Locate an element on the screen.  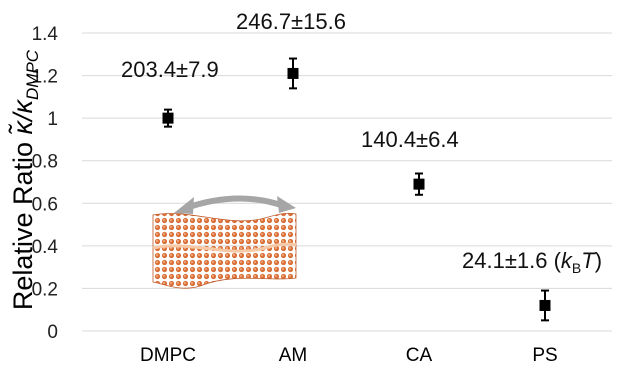
data-label-text: 140.4±6.4 is located at coordinates (410, 139).